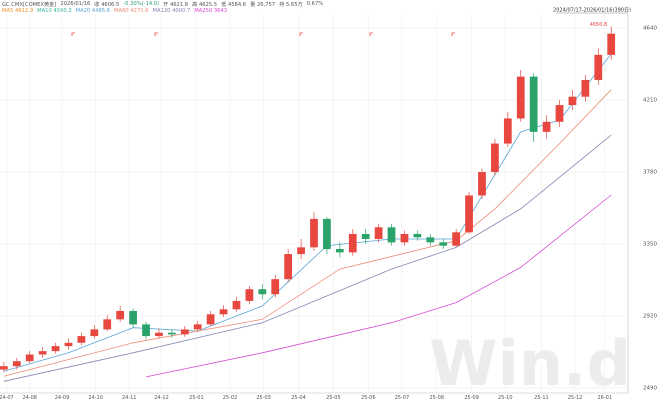  Describe the element at coordinates (650, 388) in the screenshot. I see `y-tick-label: 2490` at that location.